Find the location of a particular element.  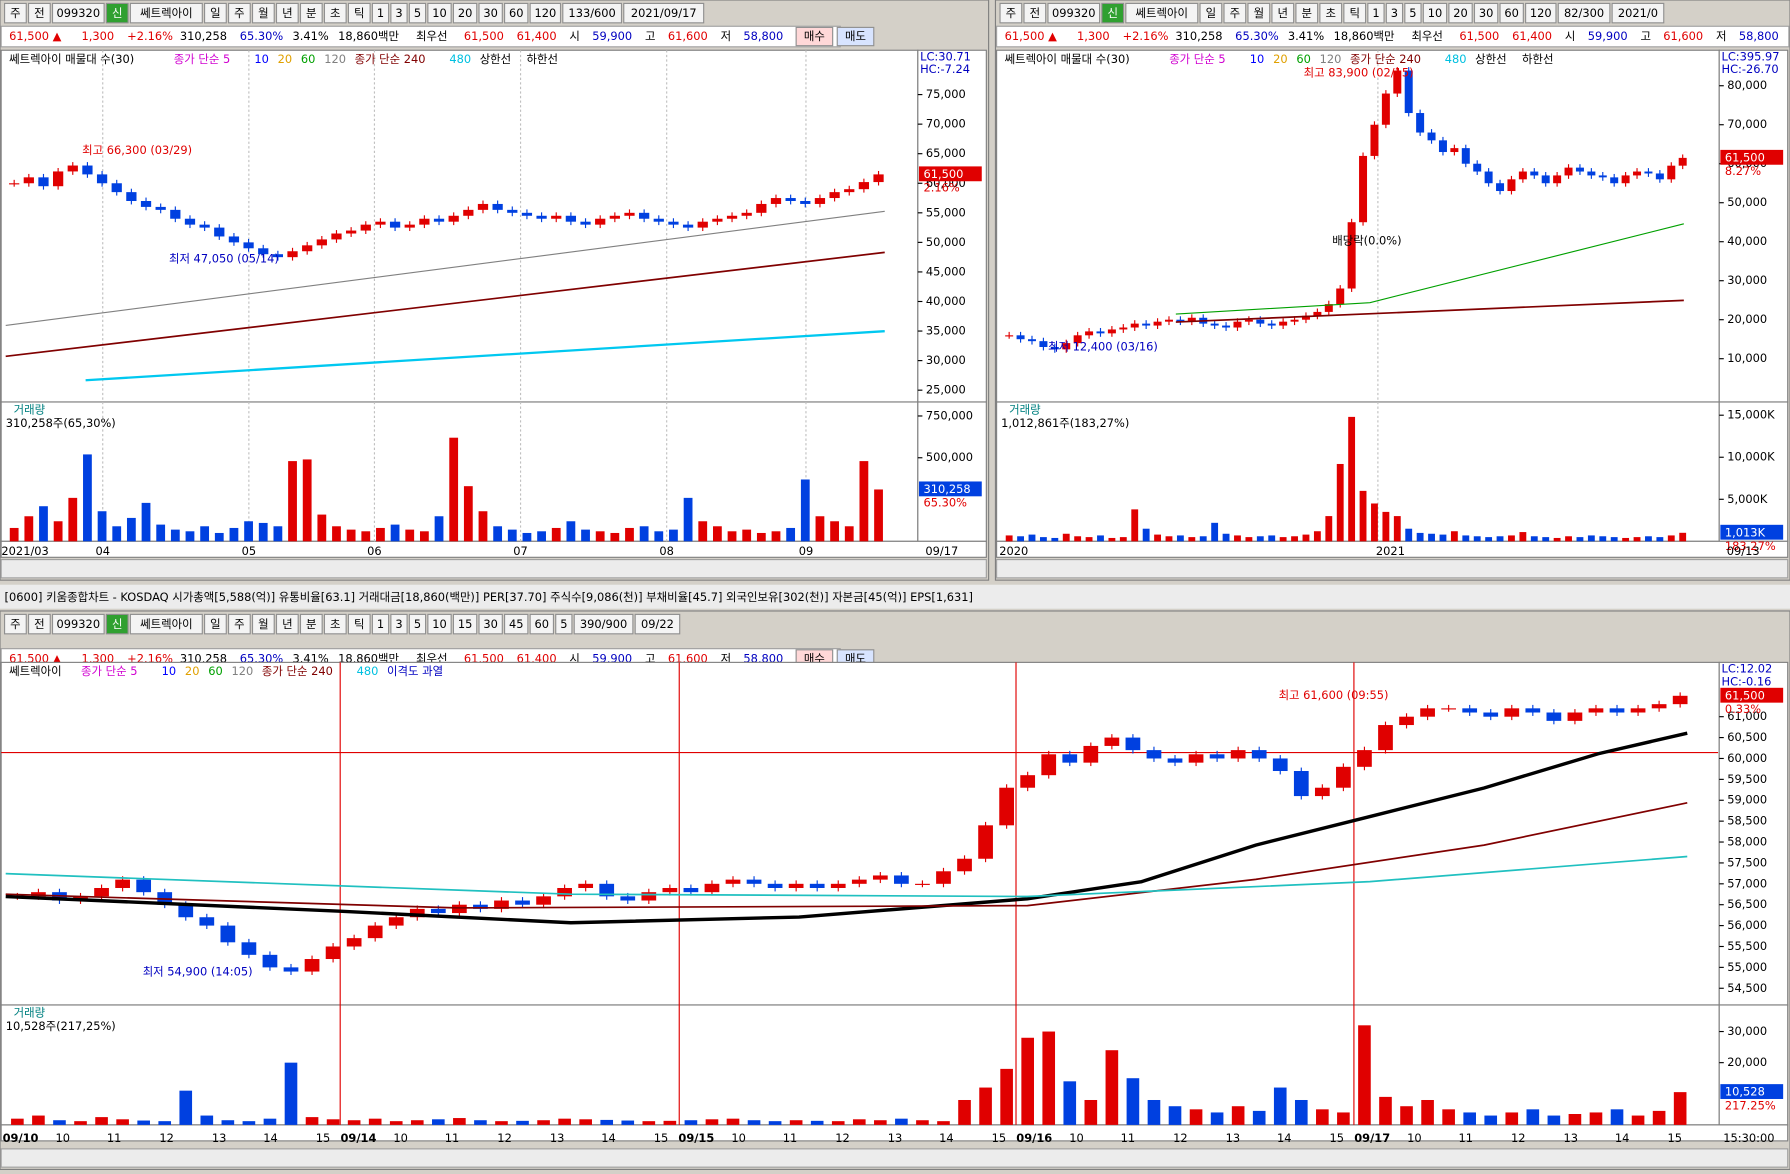

toolbar-label: 15 is located at coordinates (465, 624).